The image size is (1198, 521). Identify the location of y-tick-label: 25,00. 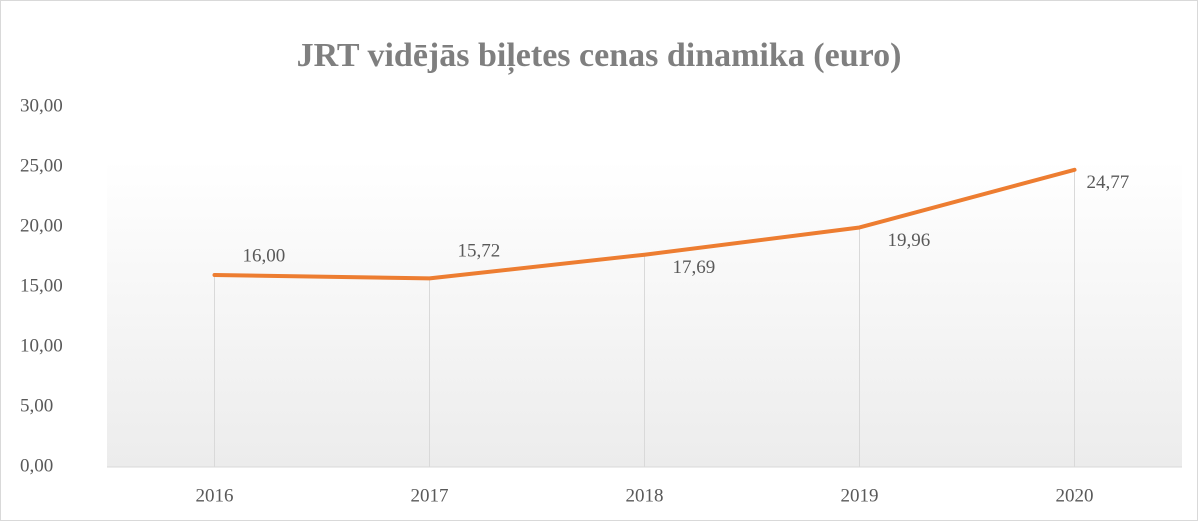
(41, 165).